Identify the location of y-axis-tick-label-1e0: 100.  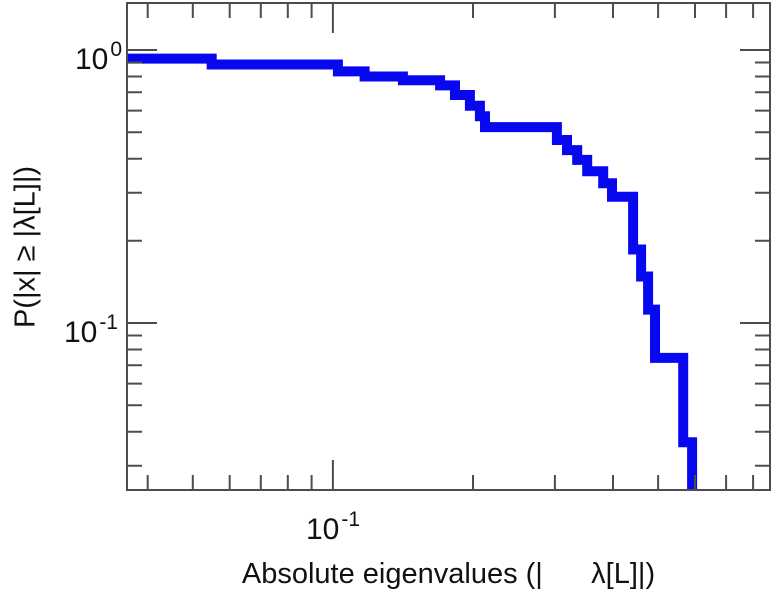
(61, 55).